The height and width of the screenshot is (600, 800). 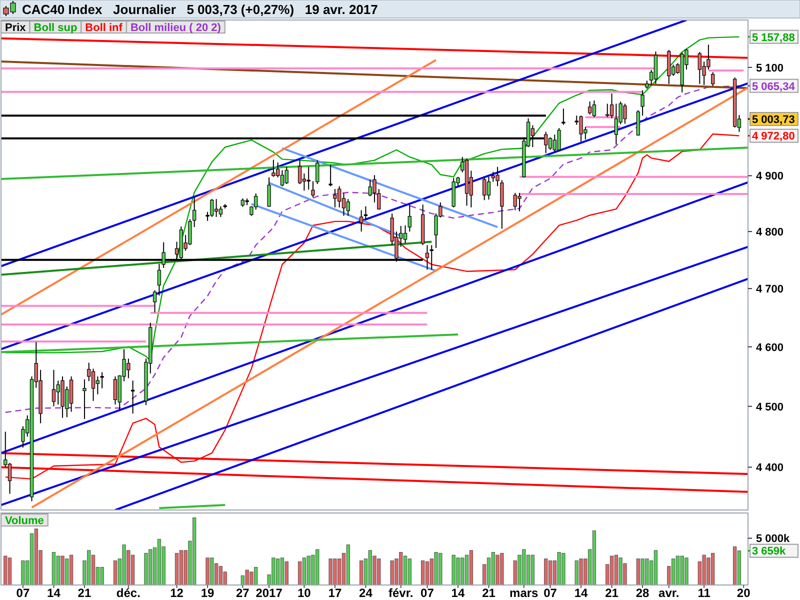 I want to click on x-tick-label: 2017, so click(x=269, y=593).